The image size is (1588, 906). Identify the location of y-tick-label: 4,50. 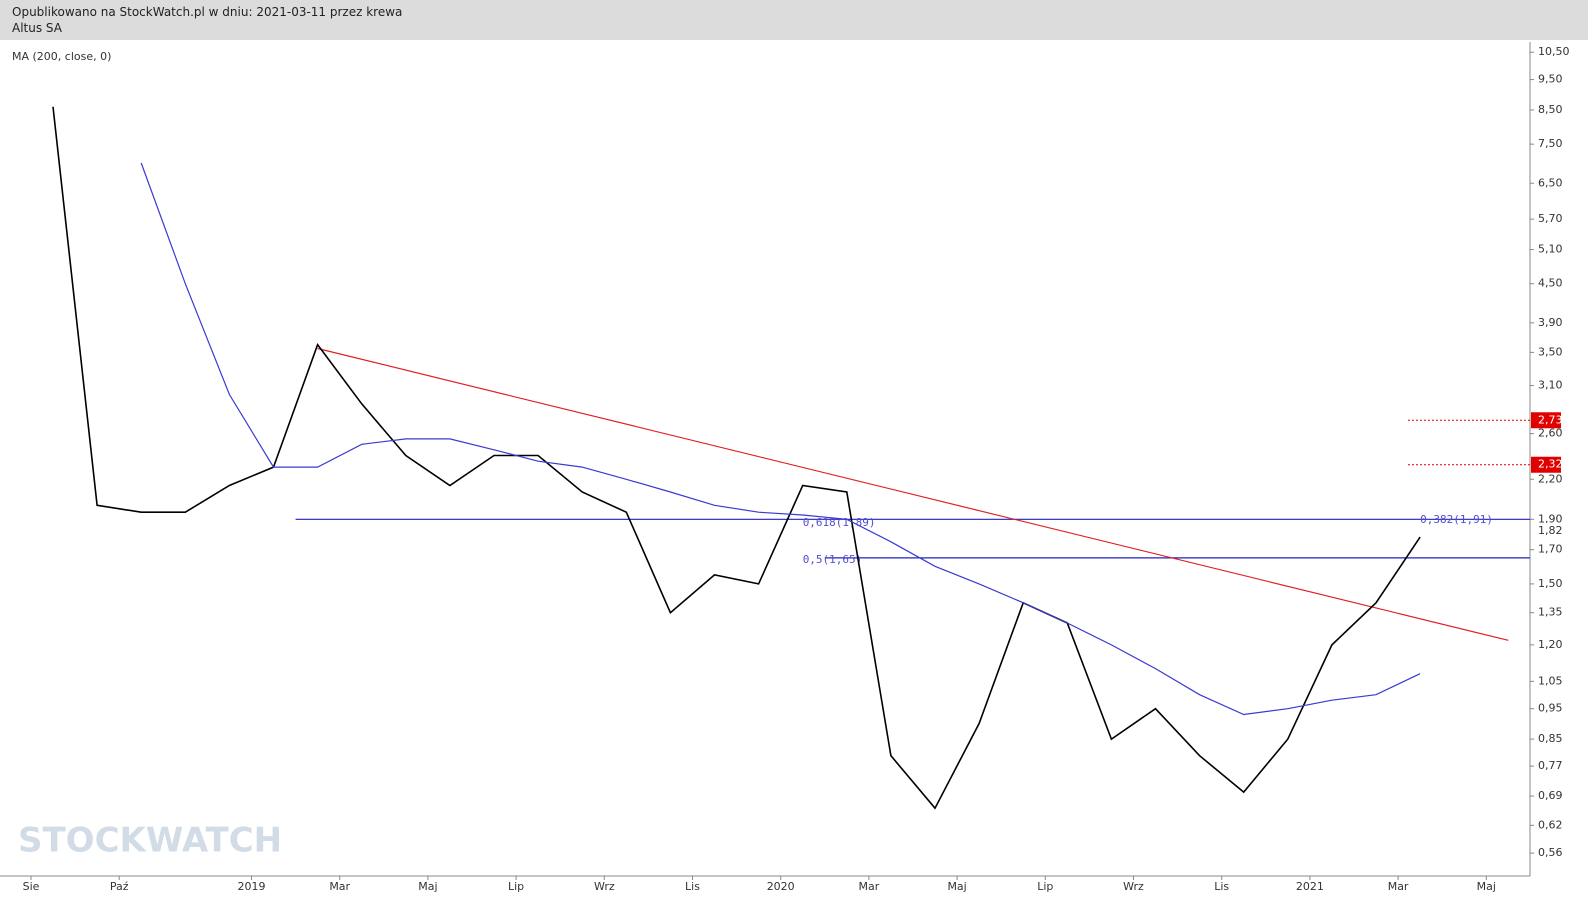
(1550, 283).